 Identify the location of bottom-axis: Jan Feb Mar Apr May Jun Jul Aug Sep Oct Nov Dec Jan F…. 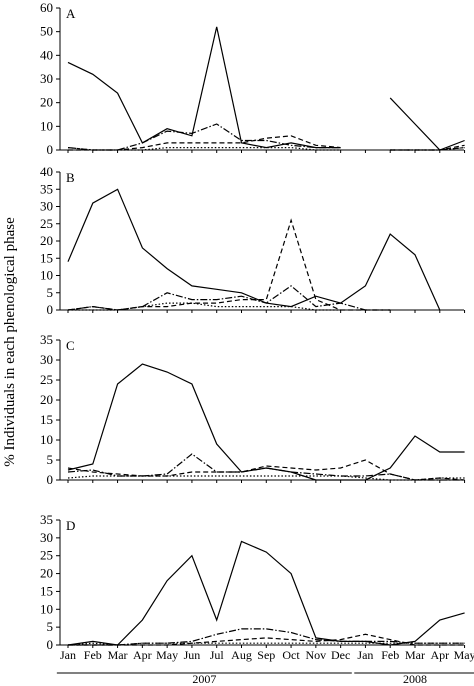
(265, 667).